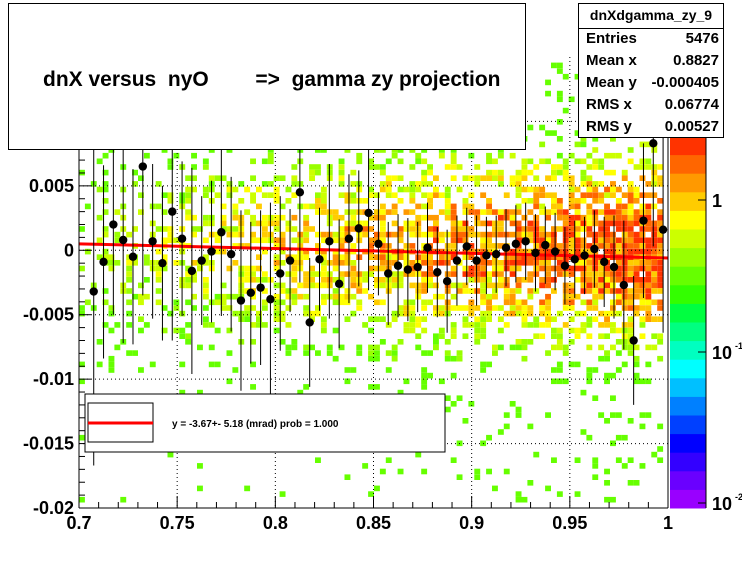 The width and height of the screenshot is (742, 565). What do you see at coordinates (651, 15) in the screenshot?
I see `stats-histogram-name: dnXdgamma_zy_9` at bounding box center [651, 15].